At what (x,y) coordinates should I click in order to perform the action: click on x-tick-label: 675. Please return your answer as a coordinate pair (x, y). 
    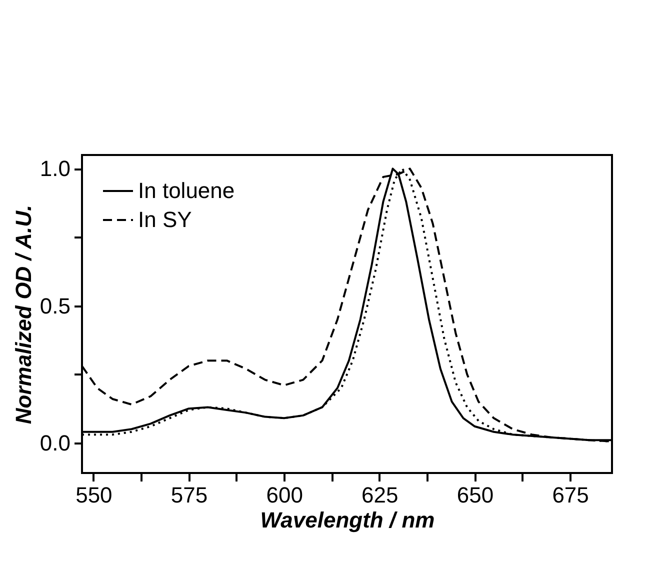
    Looking at the image, I should click on (570, 495).